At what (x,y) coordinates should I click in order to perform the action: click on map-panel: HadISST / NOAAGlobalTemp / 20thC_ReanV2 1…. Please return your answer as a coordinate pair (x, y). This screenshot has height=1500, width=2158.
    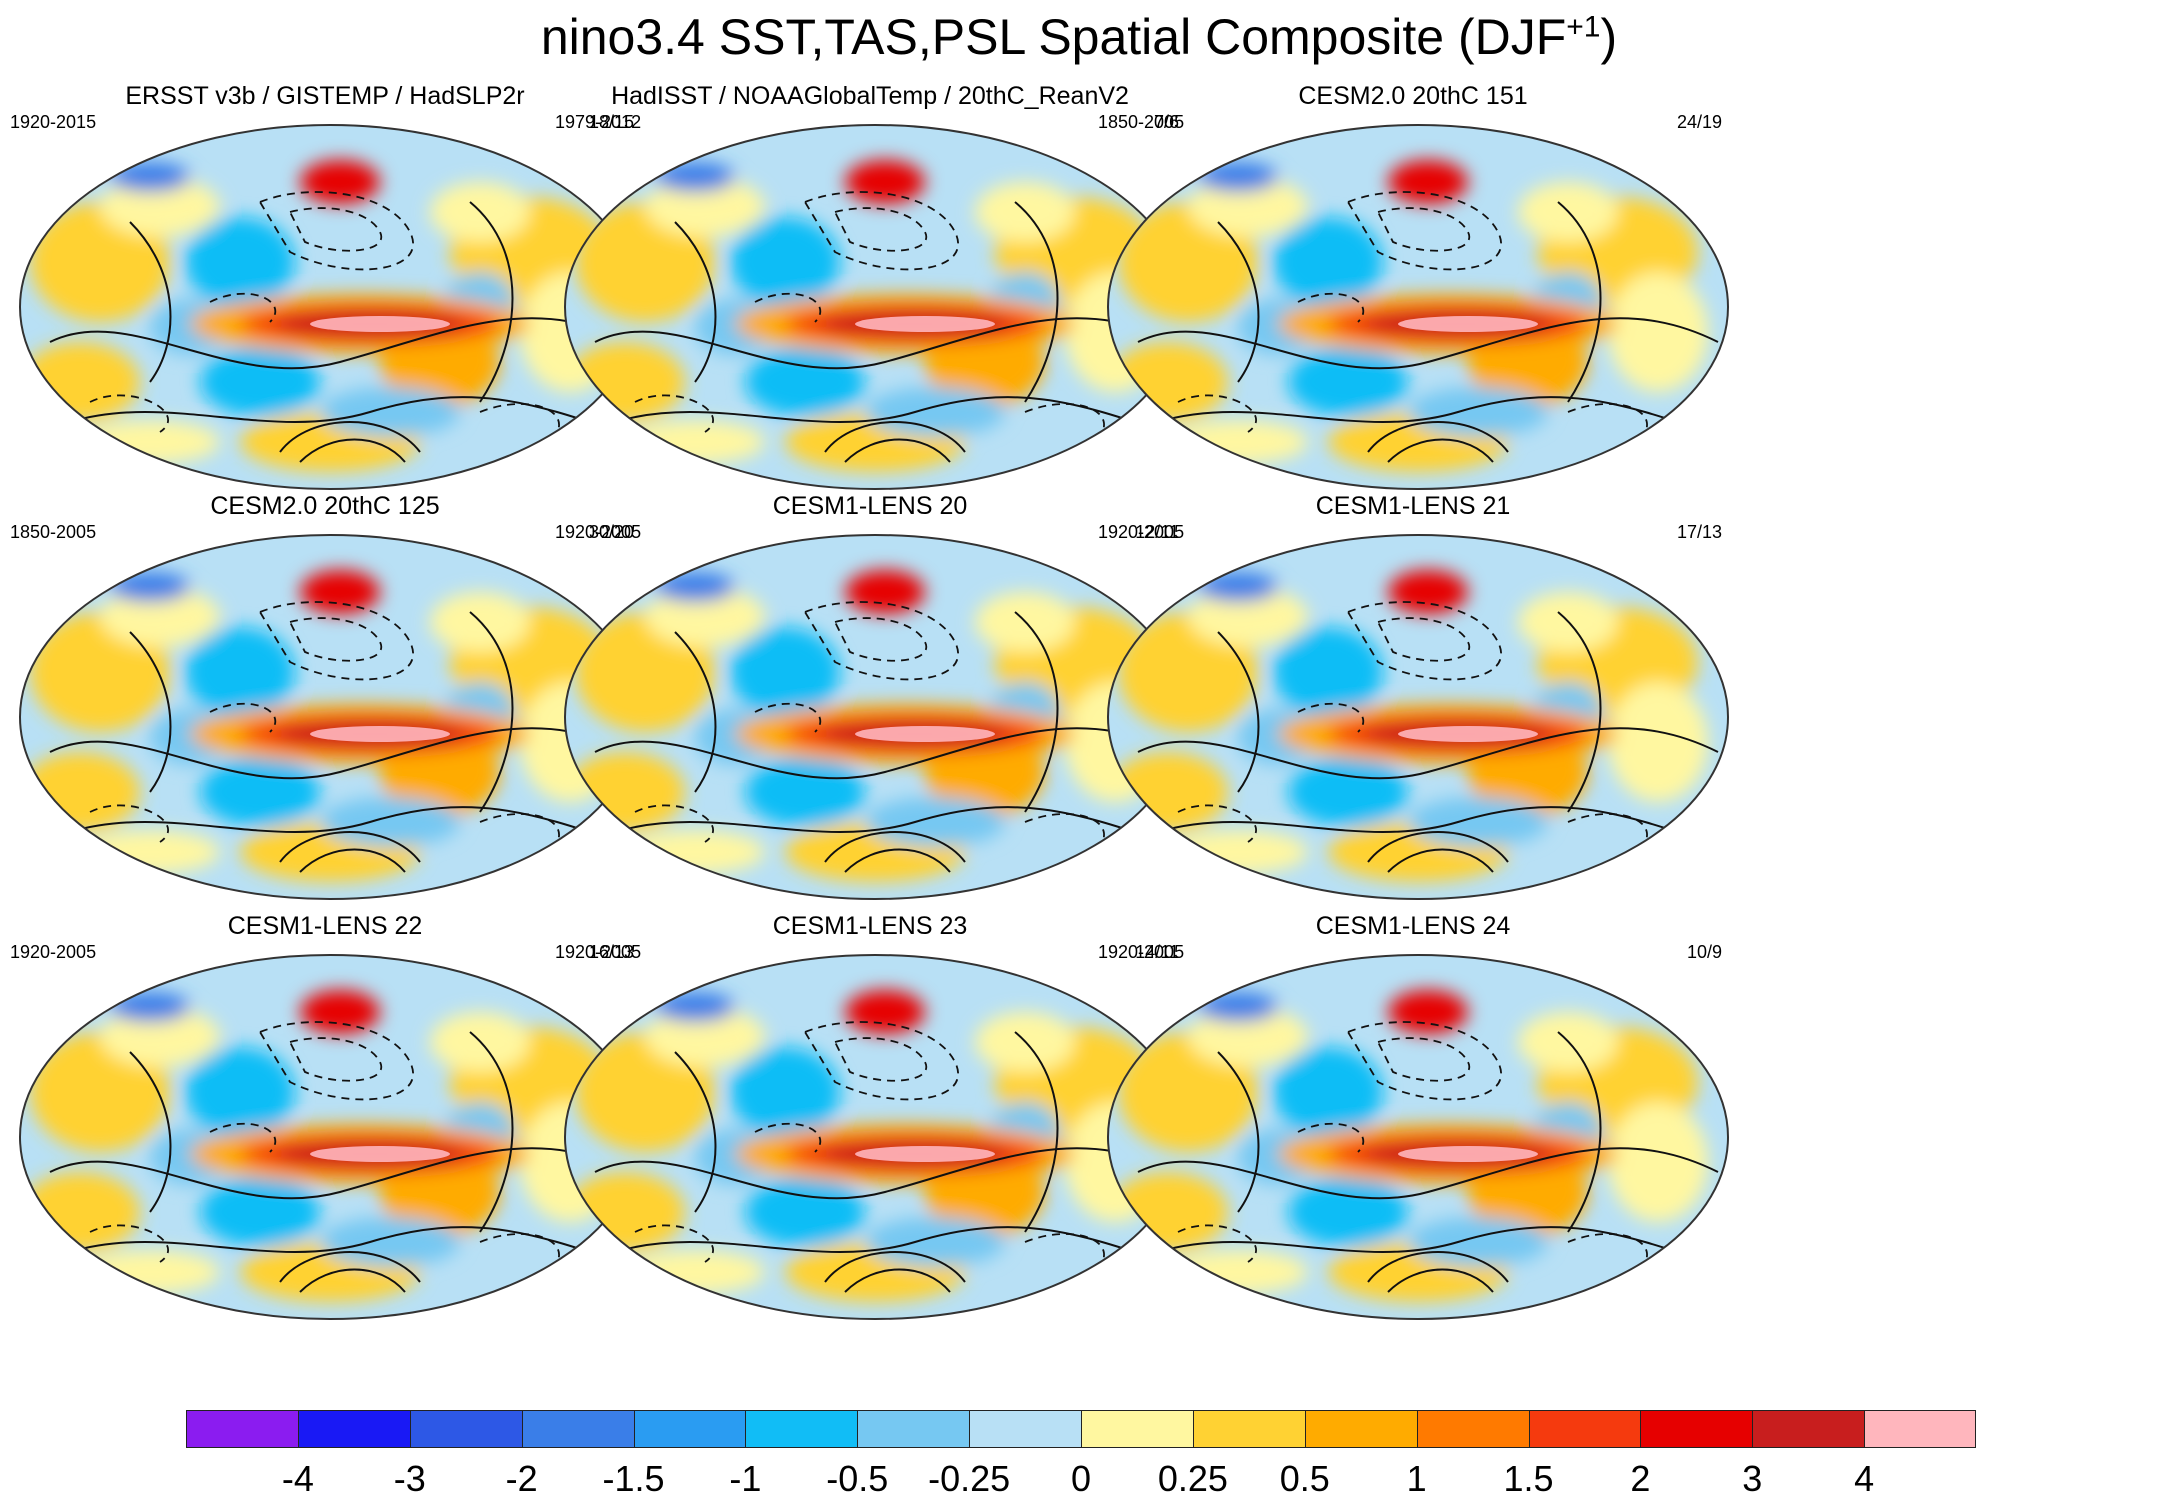
    Looking at the image, I should click on (870, 292).